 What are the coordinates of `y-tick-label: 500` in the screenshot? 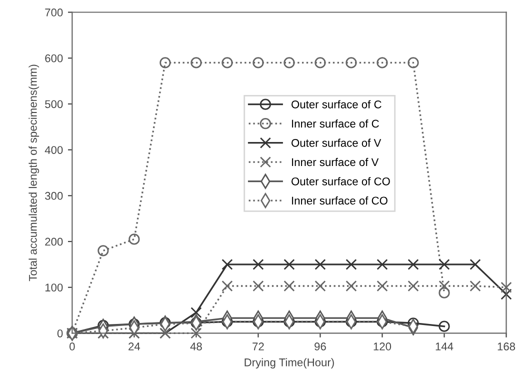 It's located at (54, 104).